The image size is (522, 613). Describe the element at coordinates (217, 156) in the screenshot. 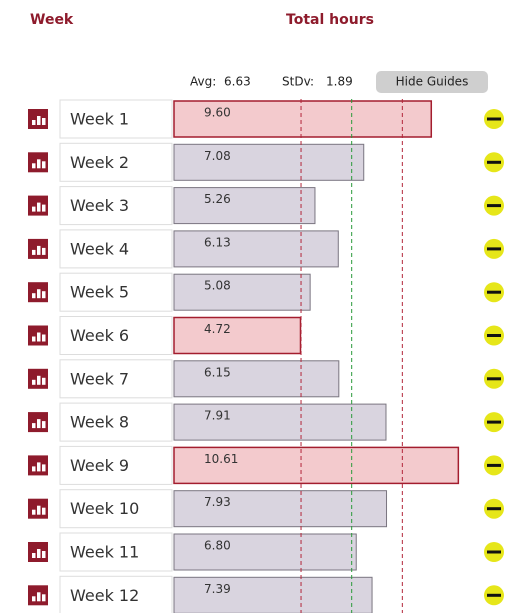

I see `bar-value: 7.08` at that location.